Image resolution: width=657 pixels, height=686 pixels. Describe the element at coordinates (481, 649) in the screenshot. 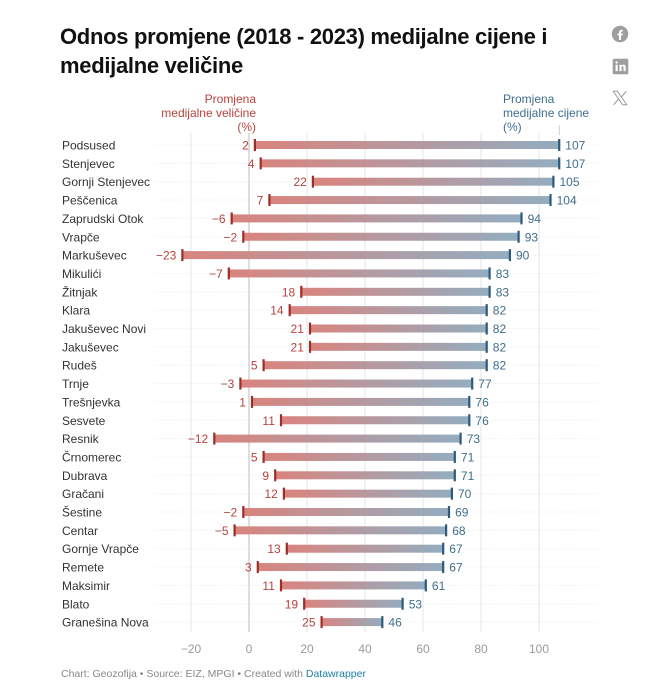

I see `x-tick-label: 80` at that location.